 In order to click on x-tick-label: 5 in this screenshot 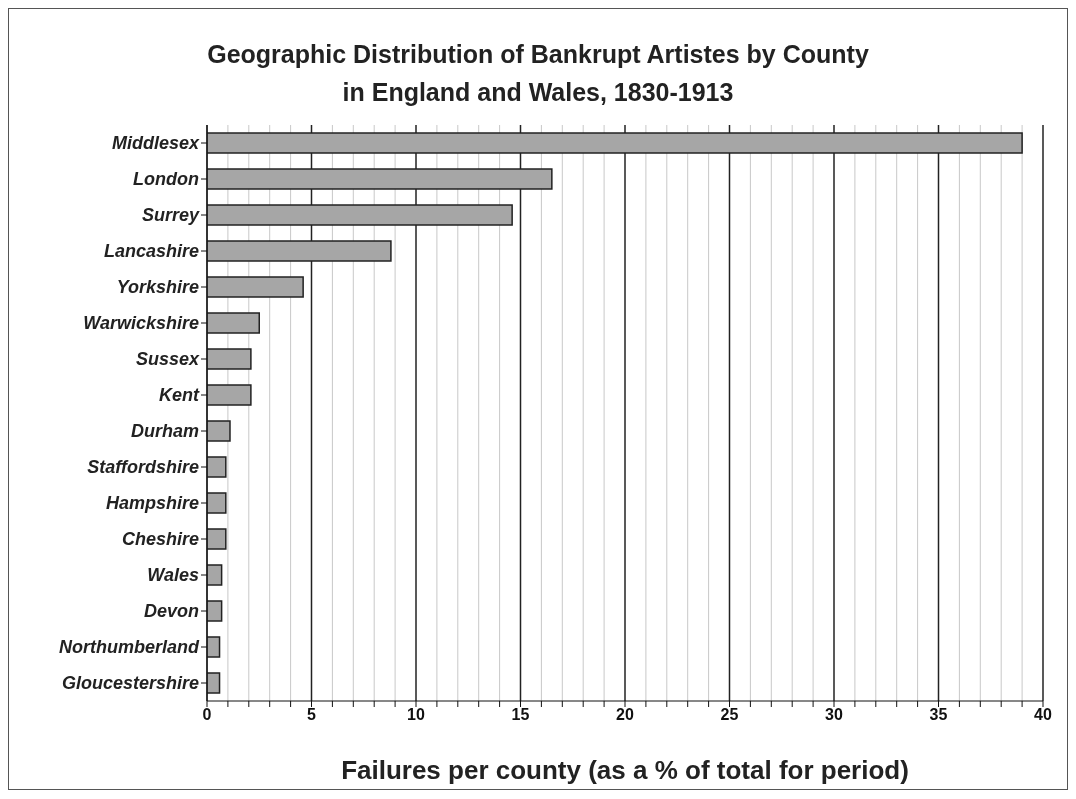, I will do `click(312, 715)`.